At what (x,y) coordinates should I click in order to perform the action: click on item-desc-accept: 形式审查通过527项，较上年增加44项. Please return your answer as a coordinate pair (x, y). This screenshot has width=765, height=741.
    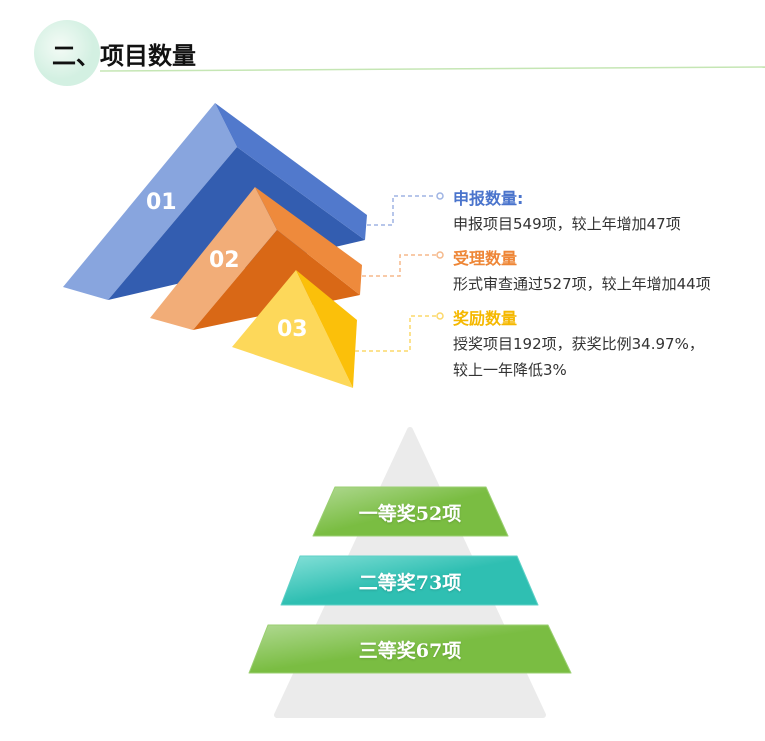
    Looking at the image, I should click on (582, 284).